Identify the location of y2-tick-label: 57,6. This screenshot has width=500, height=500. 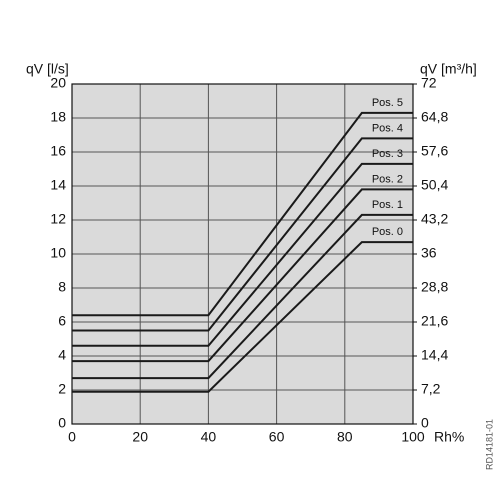
(434, 151).